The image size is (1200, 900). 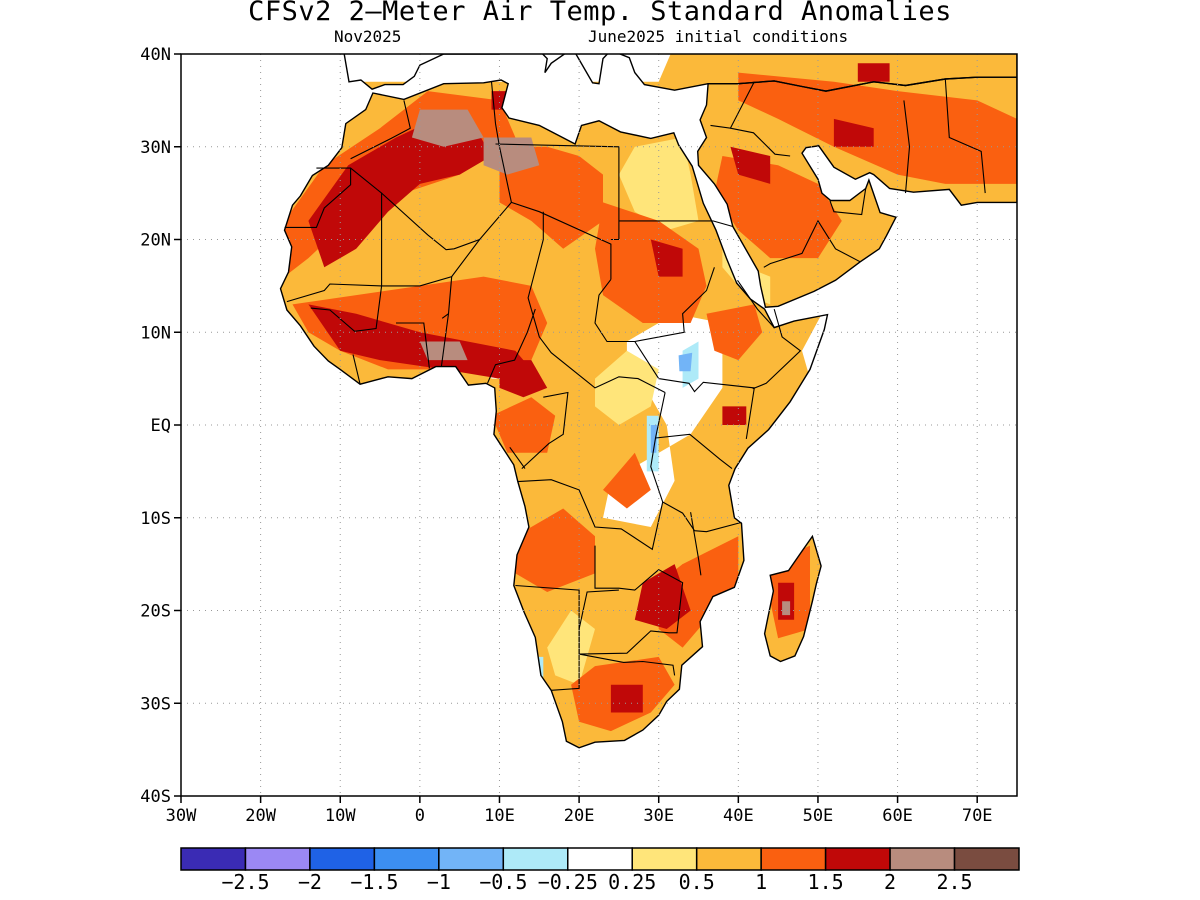 I want to click on colorbar-label: −2.5, so click(x=245, y=882).